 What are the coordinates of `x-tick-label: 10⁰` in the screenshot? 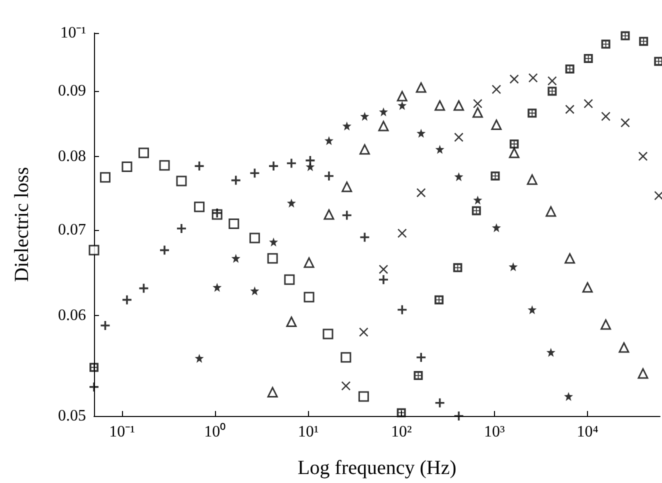 It's located at (215, 431).